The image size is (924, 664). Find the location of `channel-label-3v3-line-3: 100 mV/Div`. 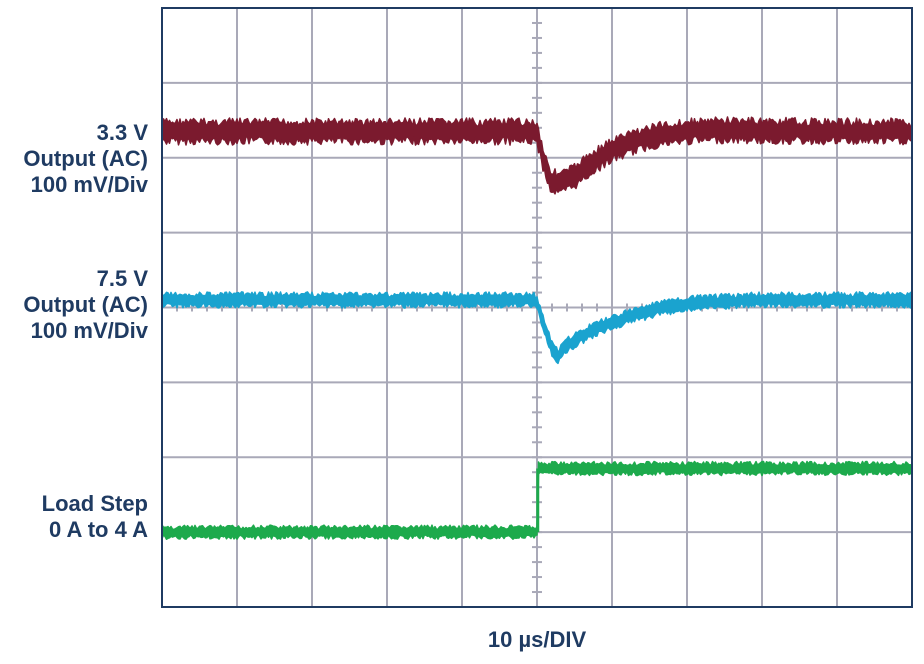

channel-label-3v3-line-3: 100 mV/Div is located at coordinates (89, 184).